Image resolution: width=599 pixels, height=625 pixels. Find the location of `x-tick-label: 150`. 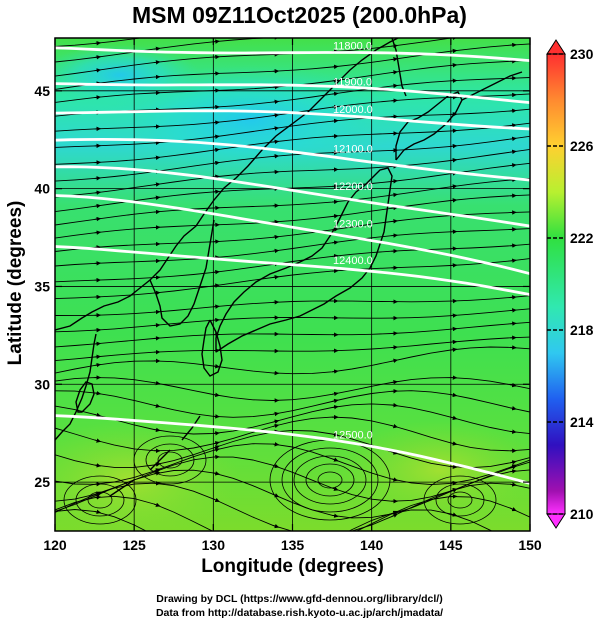

x-tick-label: 150 is located at coordinates (530, 545).